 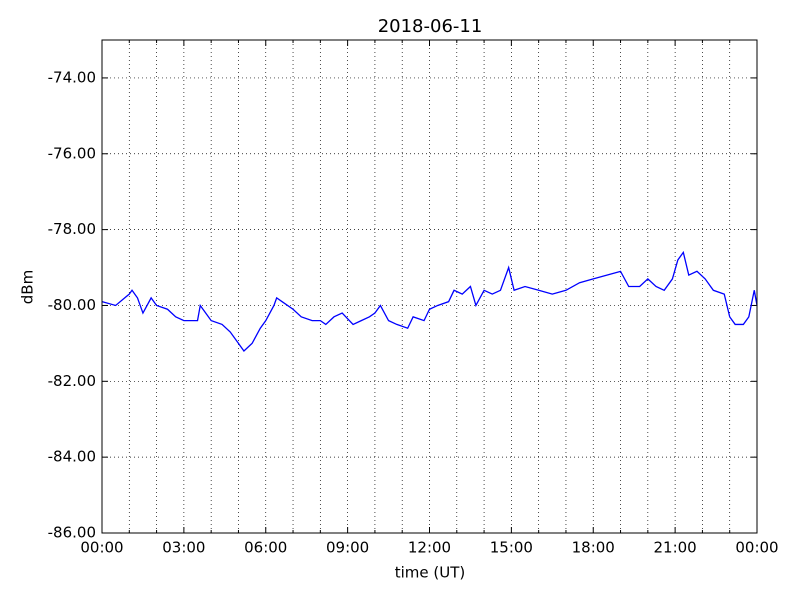 What do you see at coordinates (72, 77) in the screenshot?
I see `y-tick-label: -74.00` at bounding box center [72, 77].